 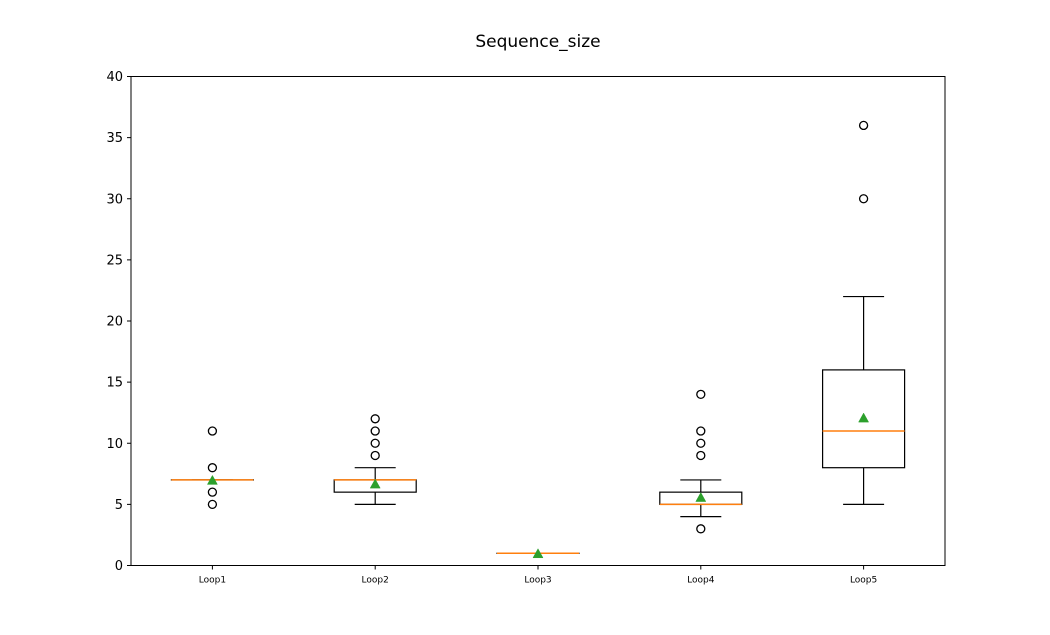 I want to click on y-tick-label: 15, so click(x=114, y=383).